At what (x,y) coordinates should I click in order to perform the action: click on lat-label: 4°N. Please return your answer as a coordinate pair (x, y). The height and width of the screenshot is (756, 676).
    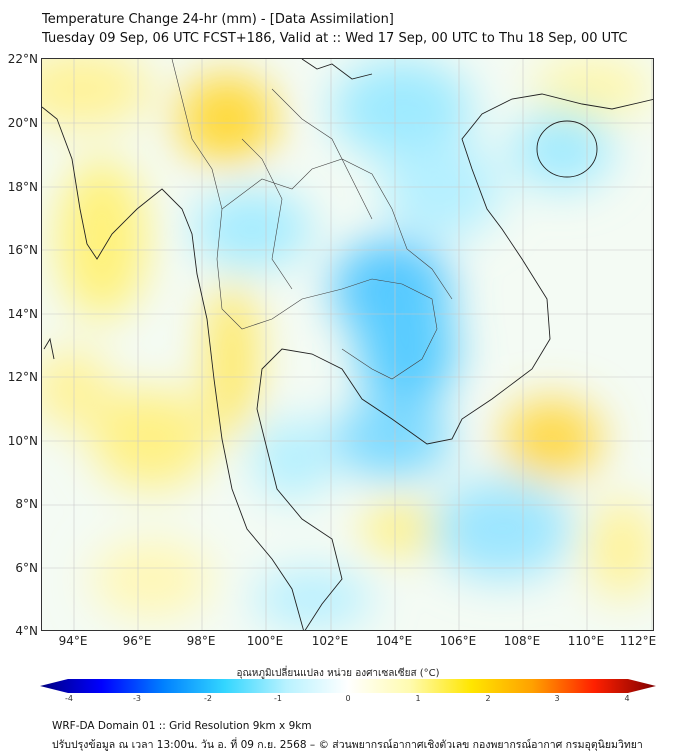
    Looking at the image, I should click on (26, 631).